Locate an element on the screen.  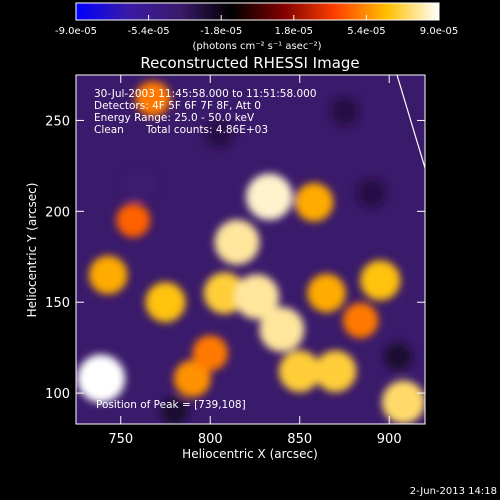
info-detectors: Detectors: 4F 5F 6F 7F 8F, Att 0 is located at coordinates (177, 106).